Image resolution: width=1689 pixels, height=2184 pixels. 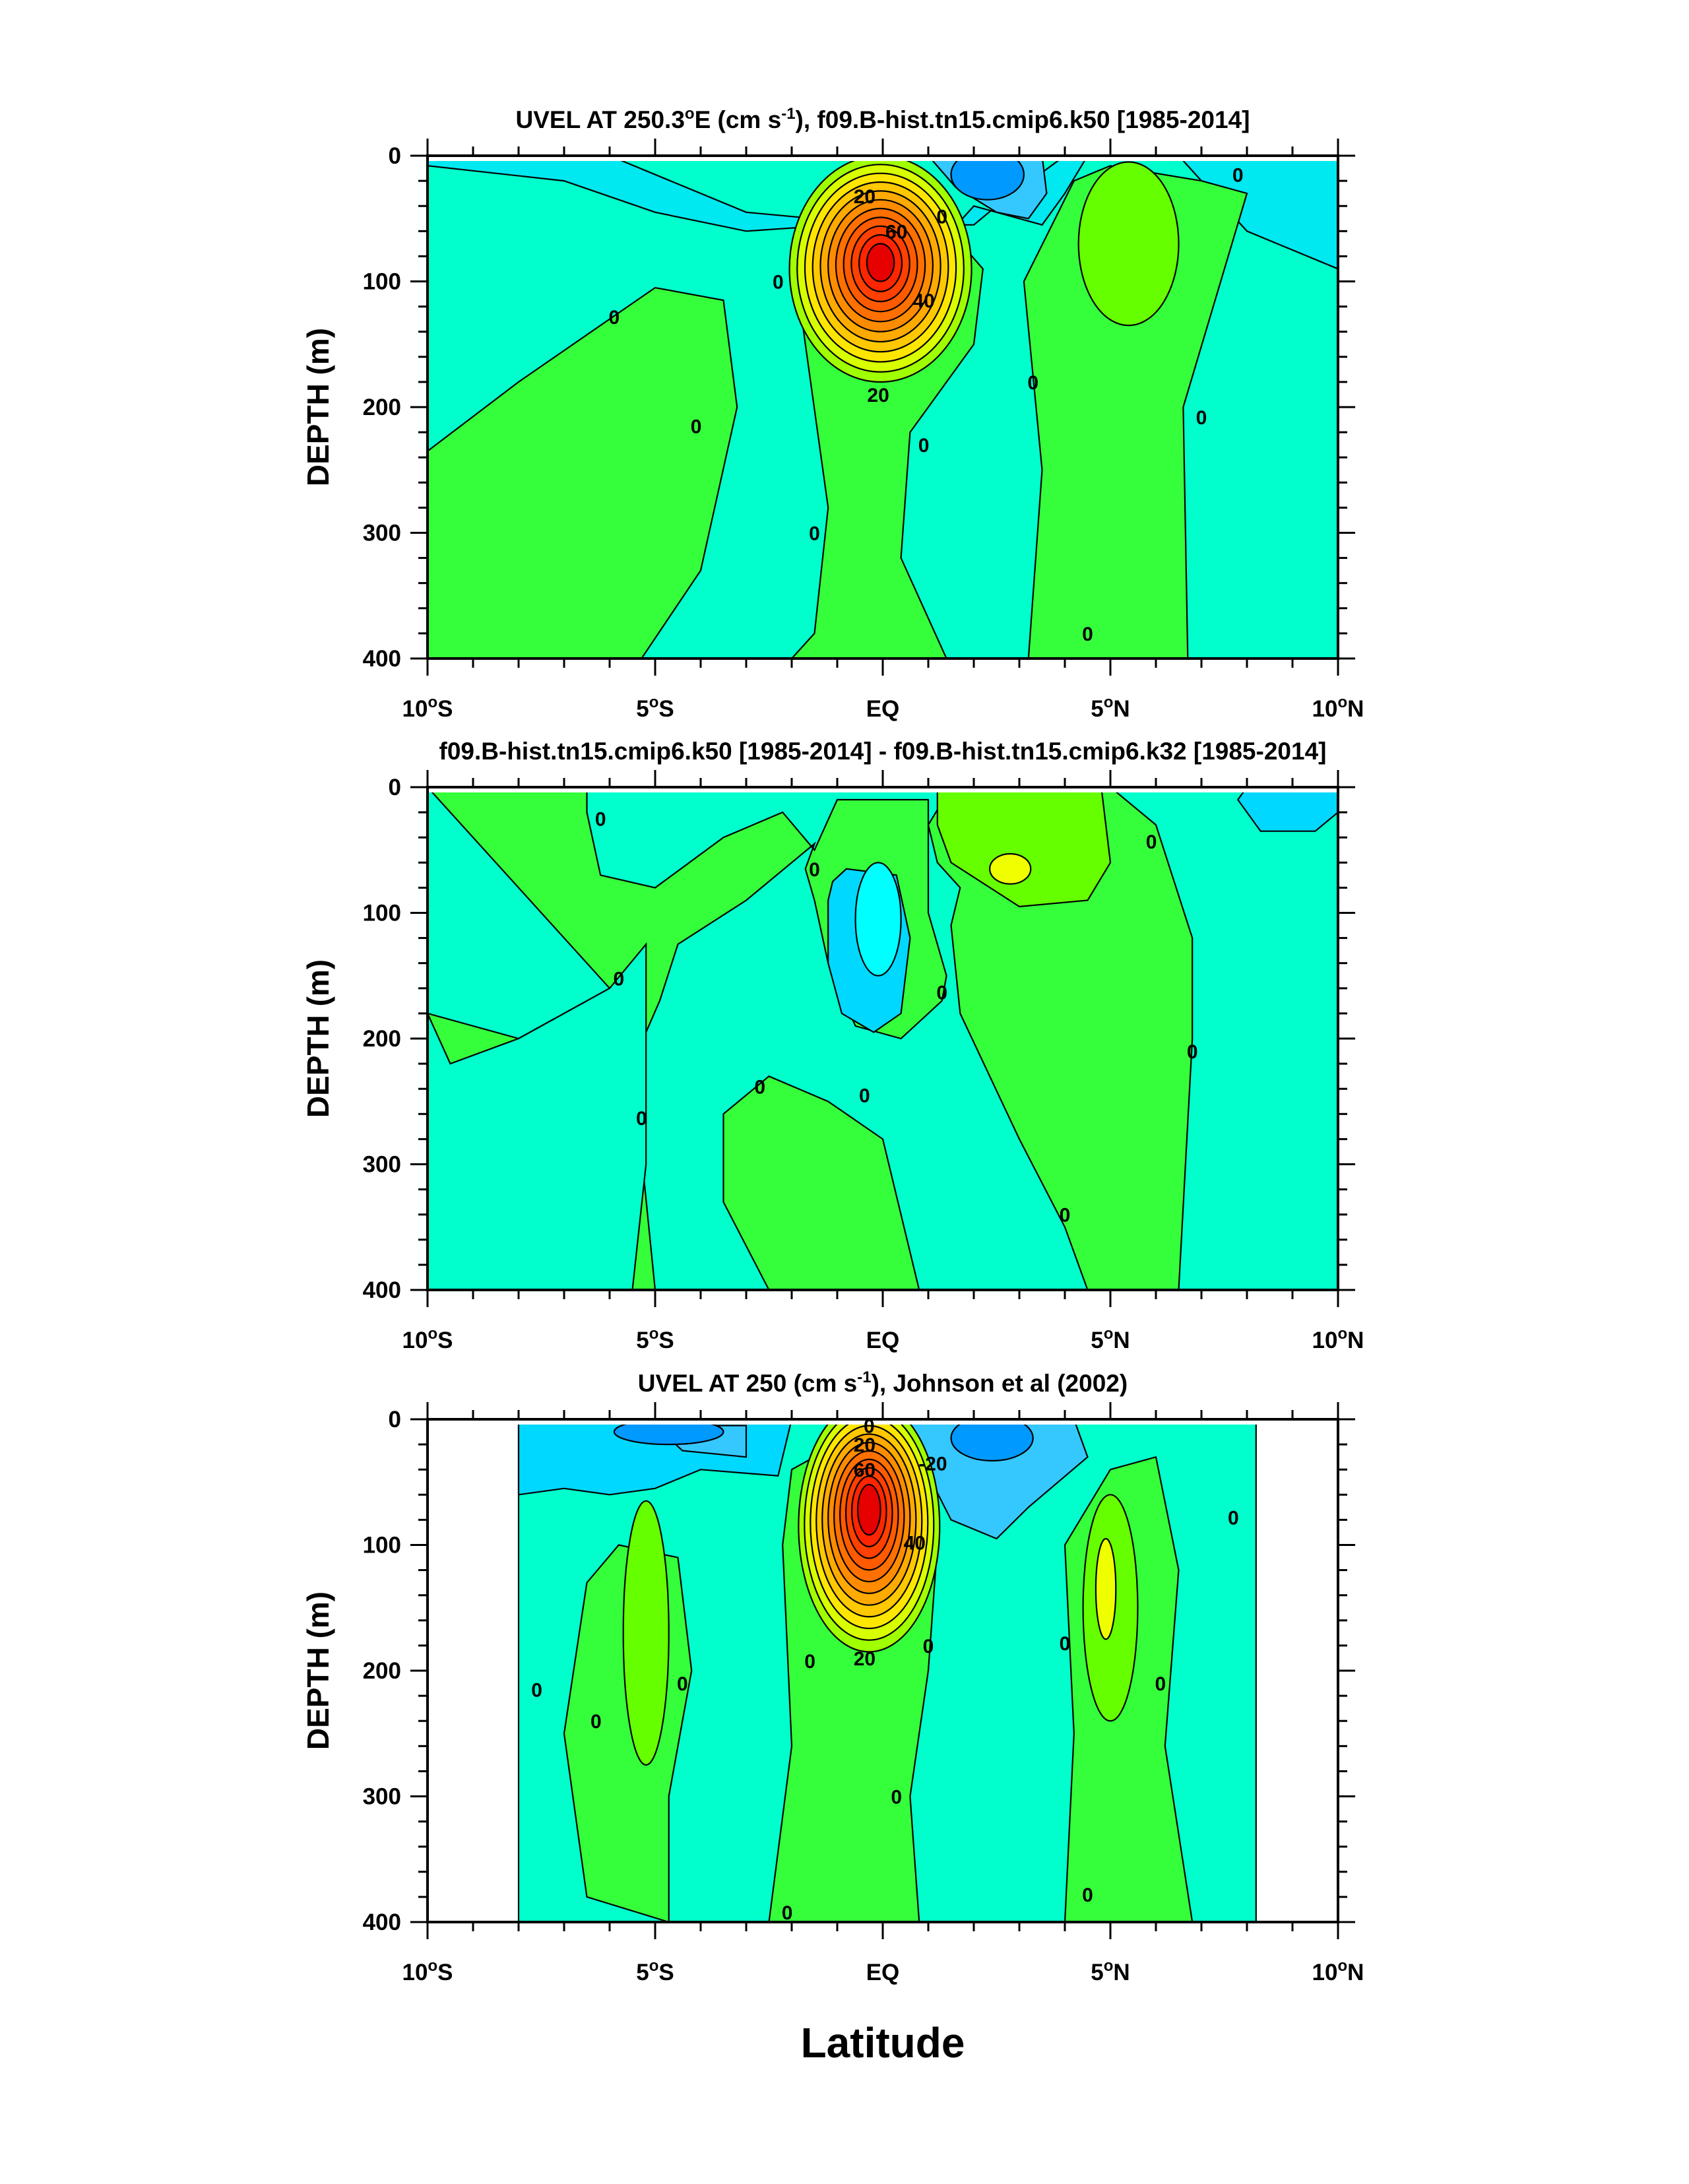 I want to click on obs-yellow-ne, so click(x=1106, y=1588).